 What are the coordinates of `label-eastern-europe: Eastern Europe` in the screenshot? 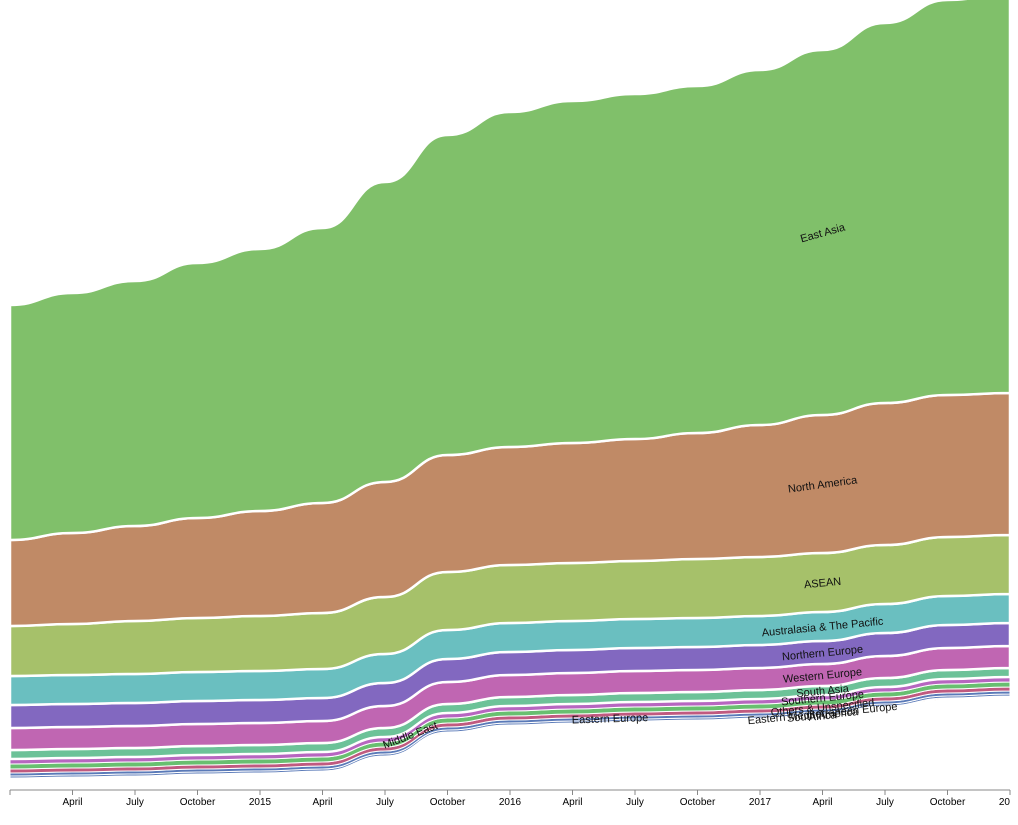 It's located at (610, 719).